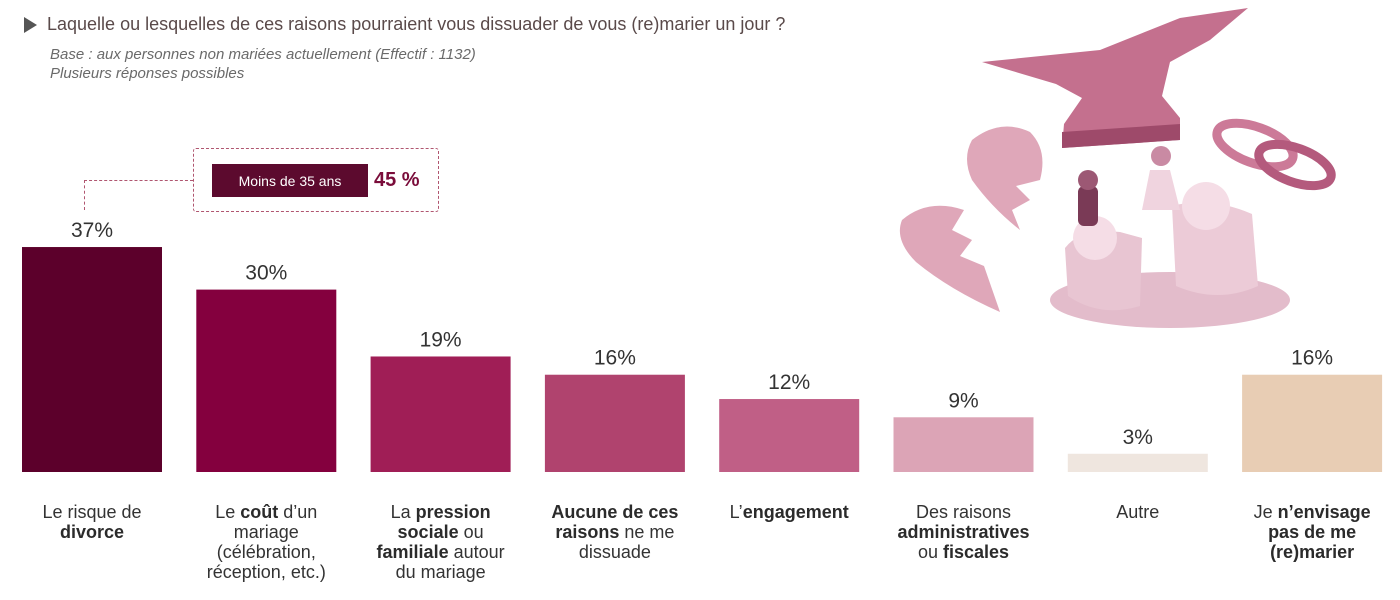 Image resolution: width=1400 pixels, height=600 pixels. I want to click on value-label-8: 16%, so click(1312, 358).